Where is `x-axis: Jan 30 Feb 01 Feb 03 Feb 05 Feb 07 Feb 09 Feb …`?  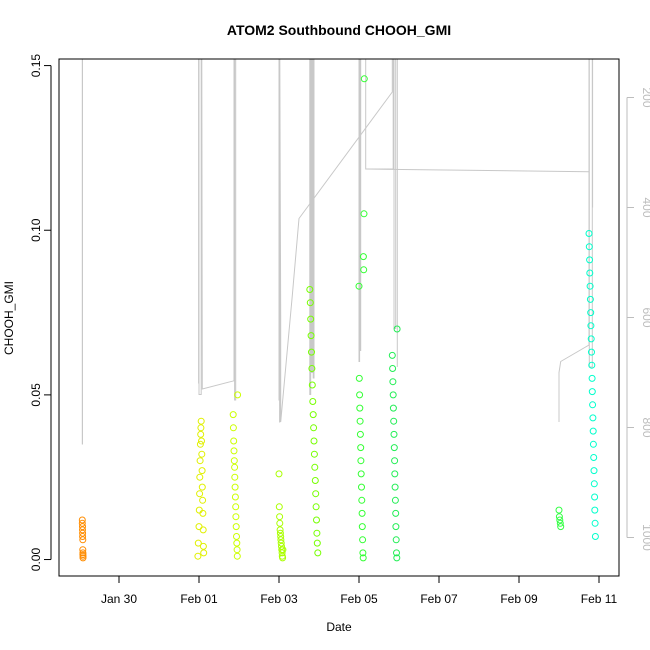
x-axis: Jan 30 Feb 01 Feb 03 Feb 05 Feb 07 Feb 09 Feb … is located at coordinates (359, 590).